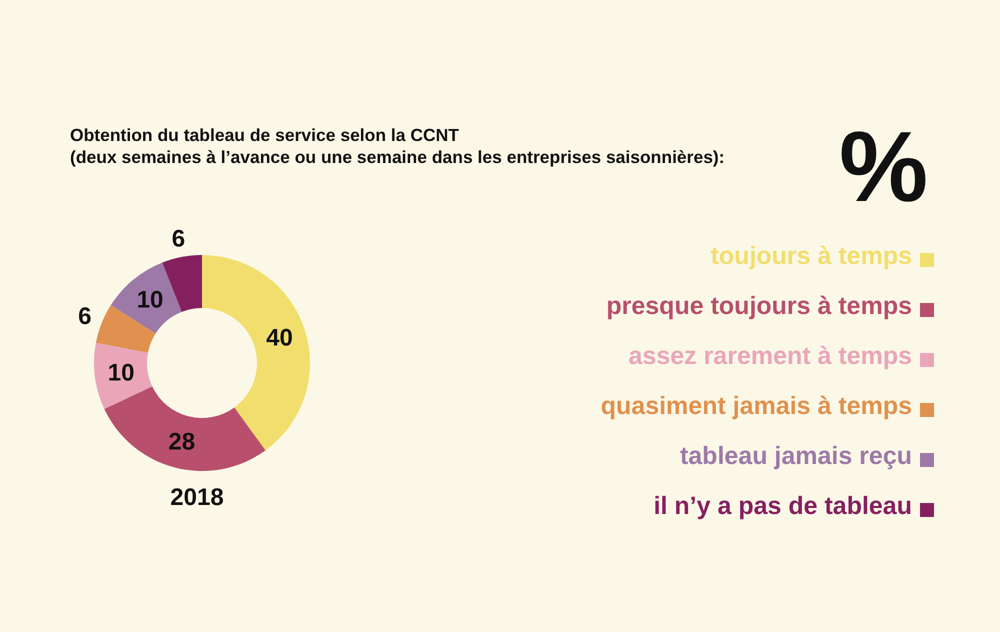 Image resolution: width=1000 pixels, height=632 pixels. I want to click on legend-label: tableau jamais reçu, so click(796, 456).